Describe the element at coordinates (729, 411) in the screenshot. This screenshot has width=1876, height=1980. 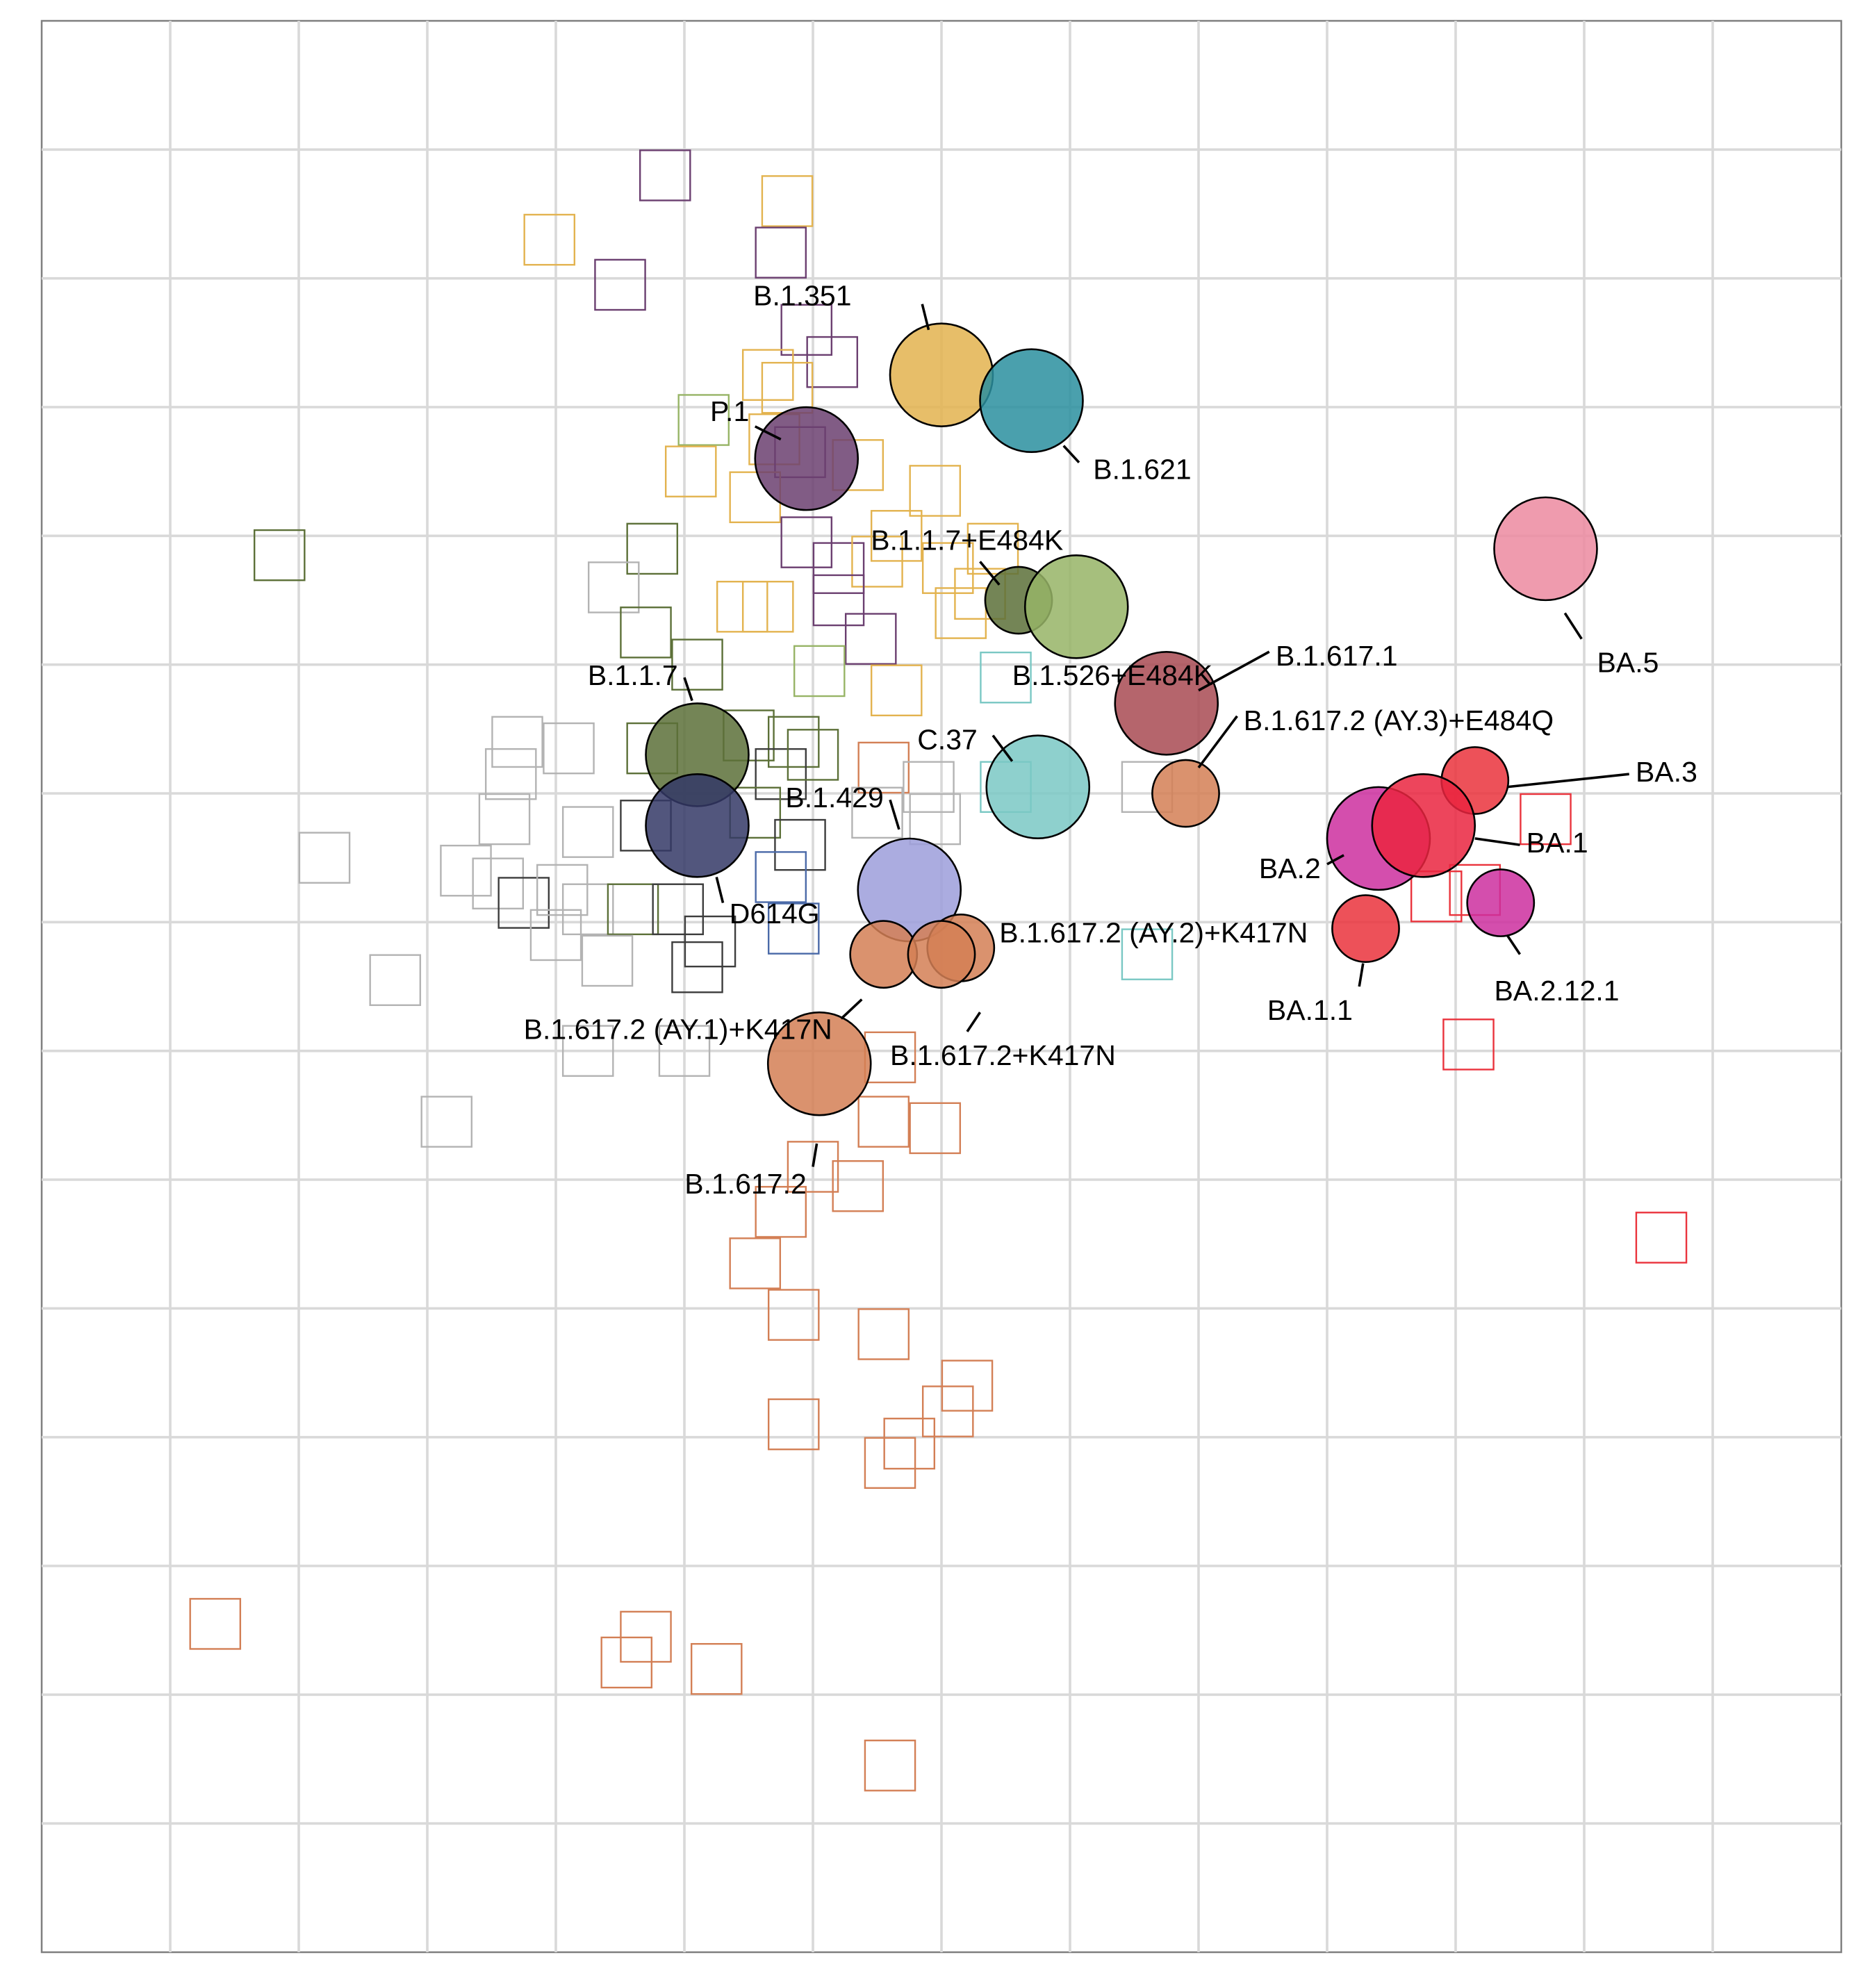
I see `variant-label: P.1` at that location.